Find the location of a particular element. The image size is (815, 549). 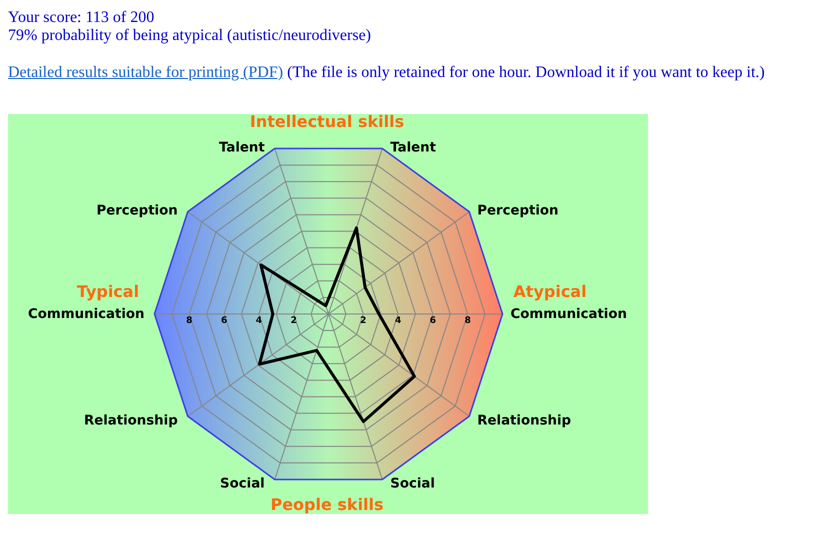

text: People skills is located at coordinates (327, 504).